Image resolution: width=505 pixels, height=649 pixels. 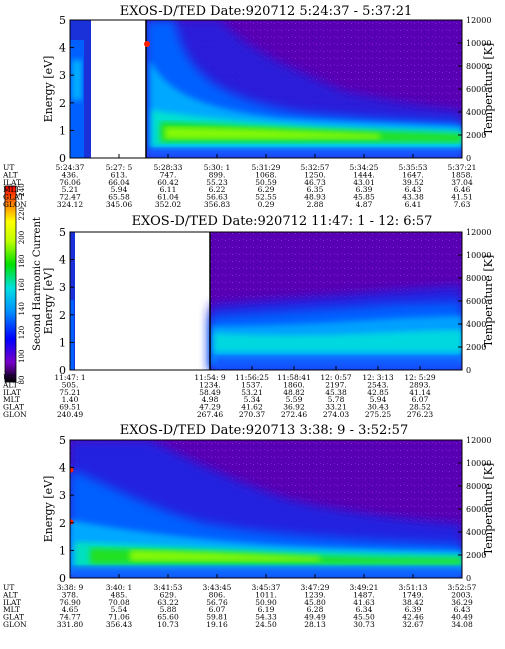 What do you see at coordinates (314, 594) in the screenshot?
I see `table-cell: 1239.` at bounding box center [314, 594].